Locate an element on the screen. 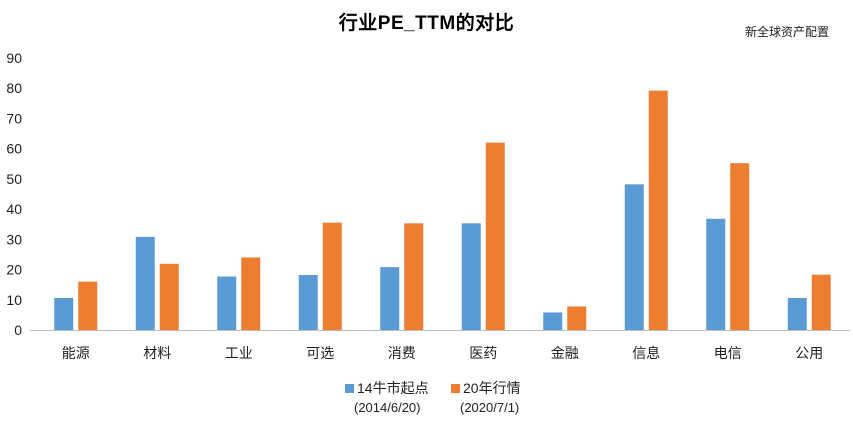 This screenshot has height=423, width=853. x-category-label: 电信 is located at coordinates (728, 353).